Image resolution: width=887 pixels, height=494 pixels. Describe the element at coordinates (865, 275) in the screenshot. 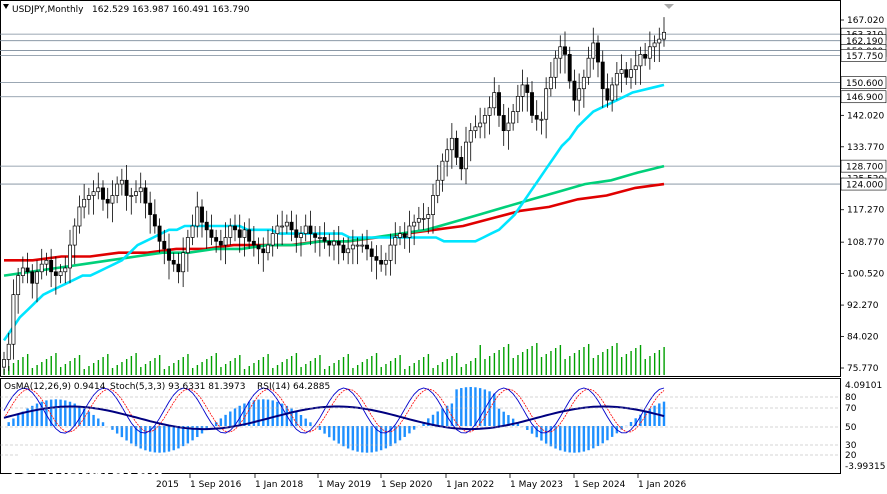

I see `price-tick-label: 100.520` at that location.